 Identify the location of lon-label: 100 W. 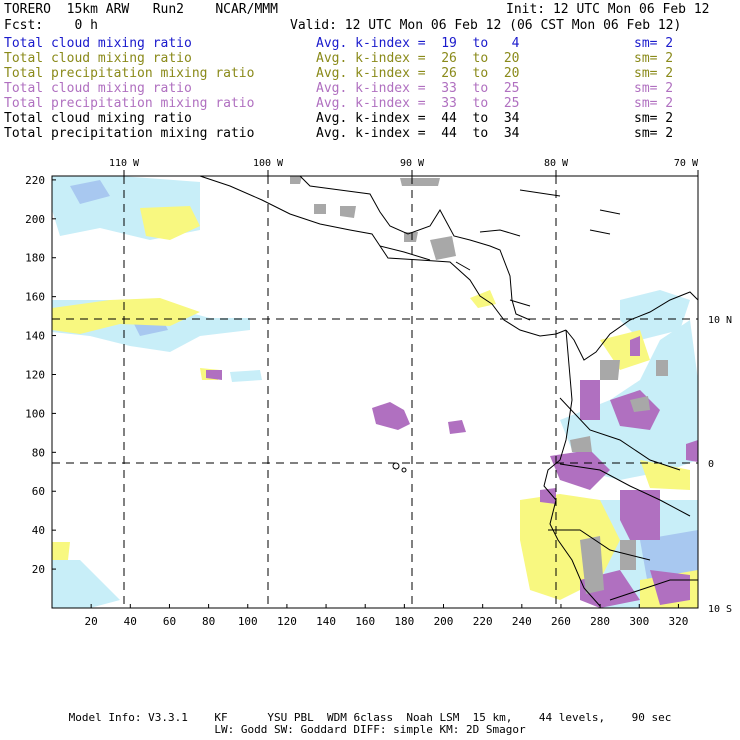
(268, 163).